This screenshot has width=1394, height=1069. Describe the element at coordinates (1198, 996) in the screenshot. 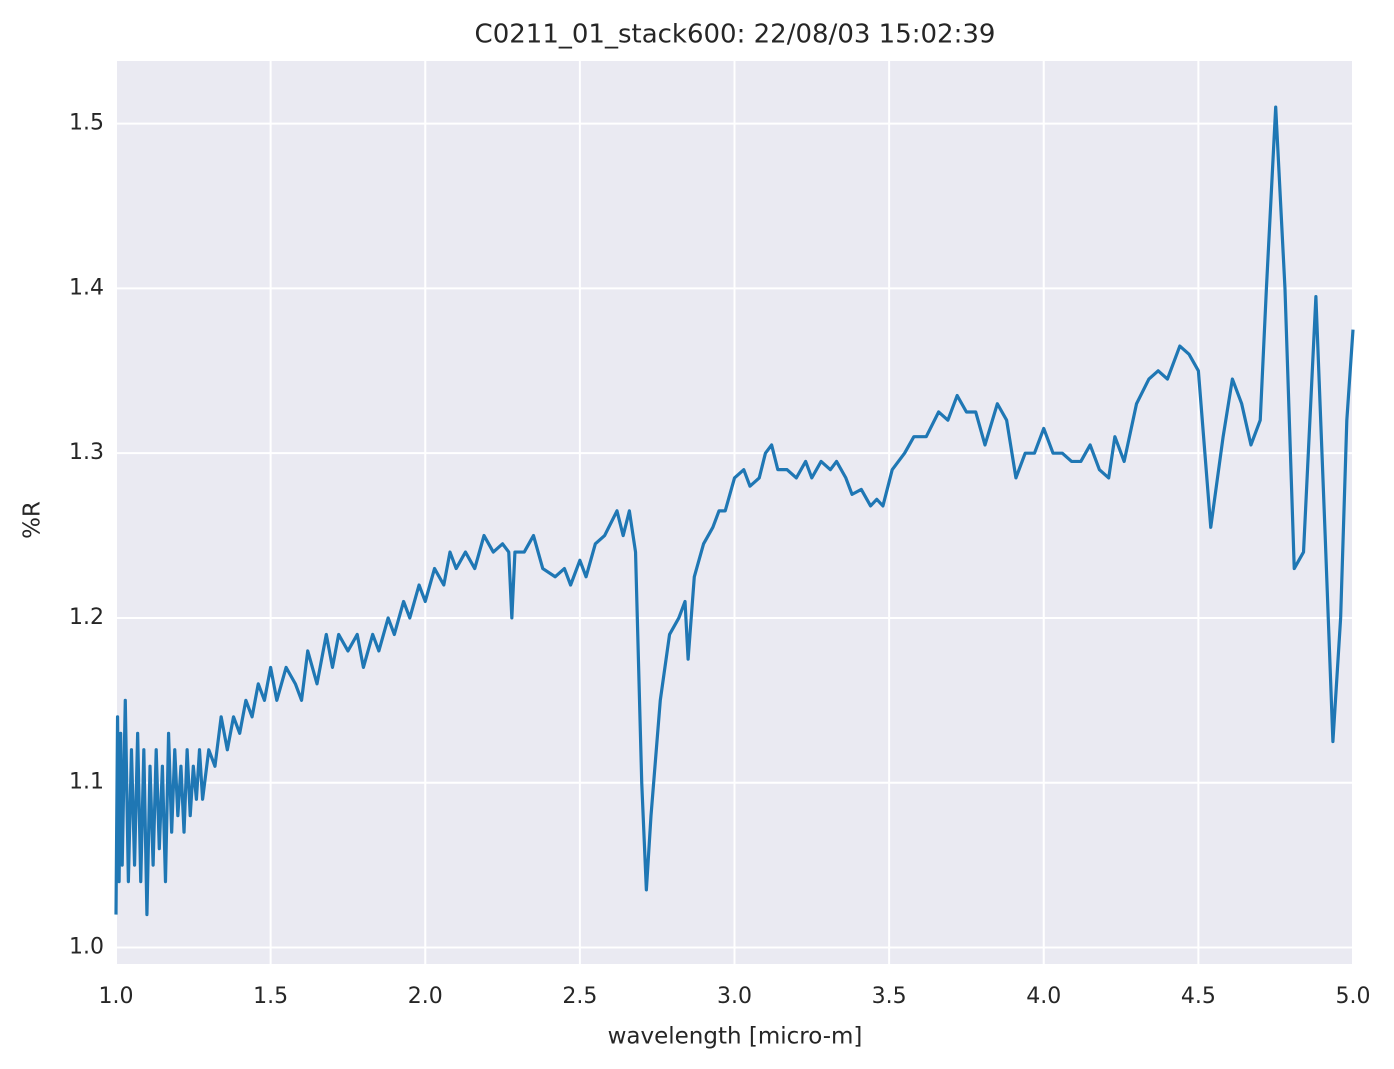

I see `x-tick-label: 4.5` at that location.